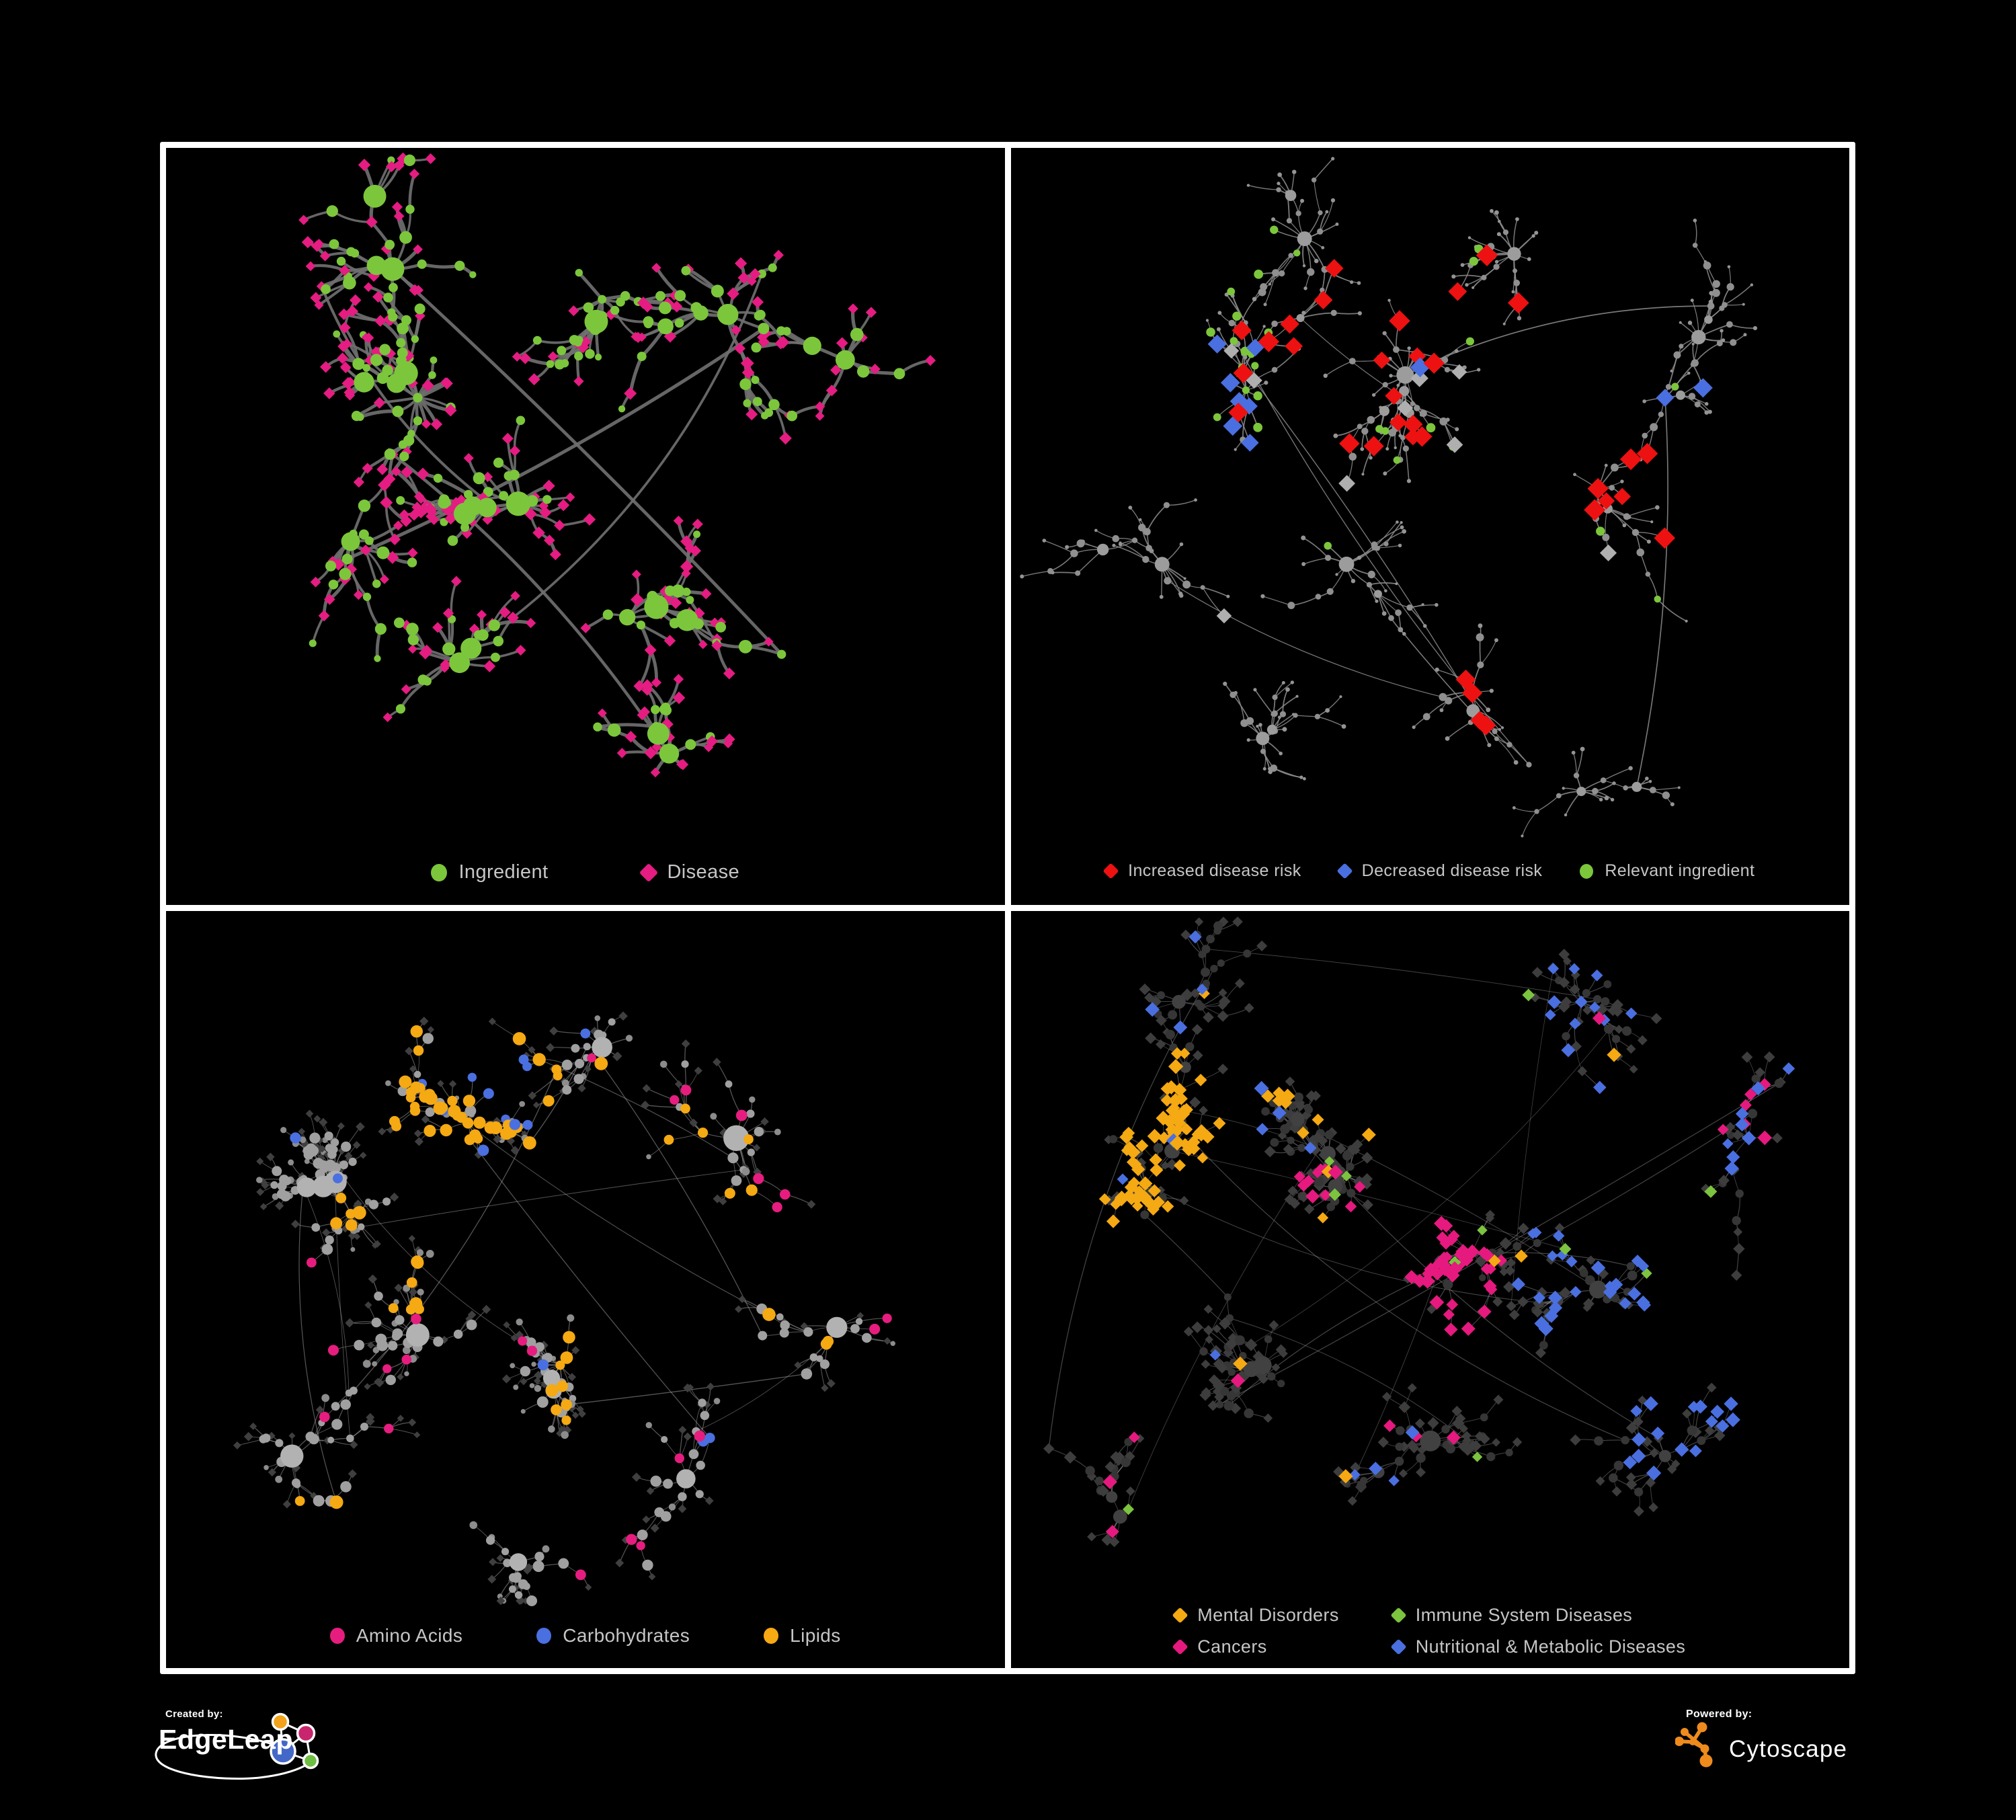  I want to click on legend-item-carbohydrates: Carbohydrates, so click(613, 1636).